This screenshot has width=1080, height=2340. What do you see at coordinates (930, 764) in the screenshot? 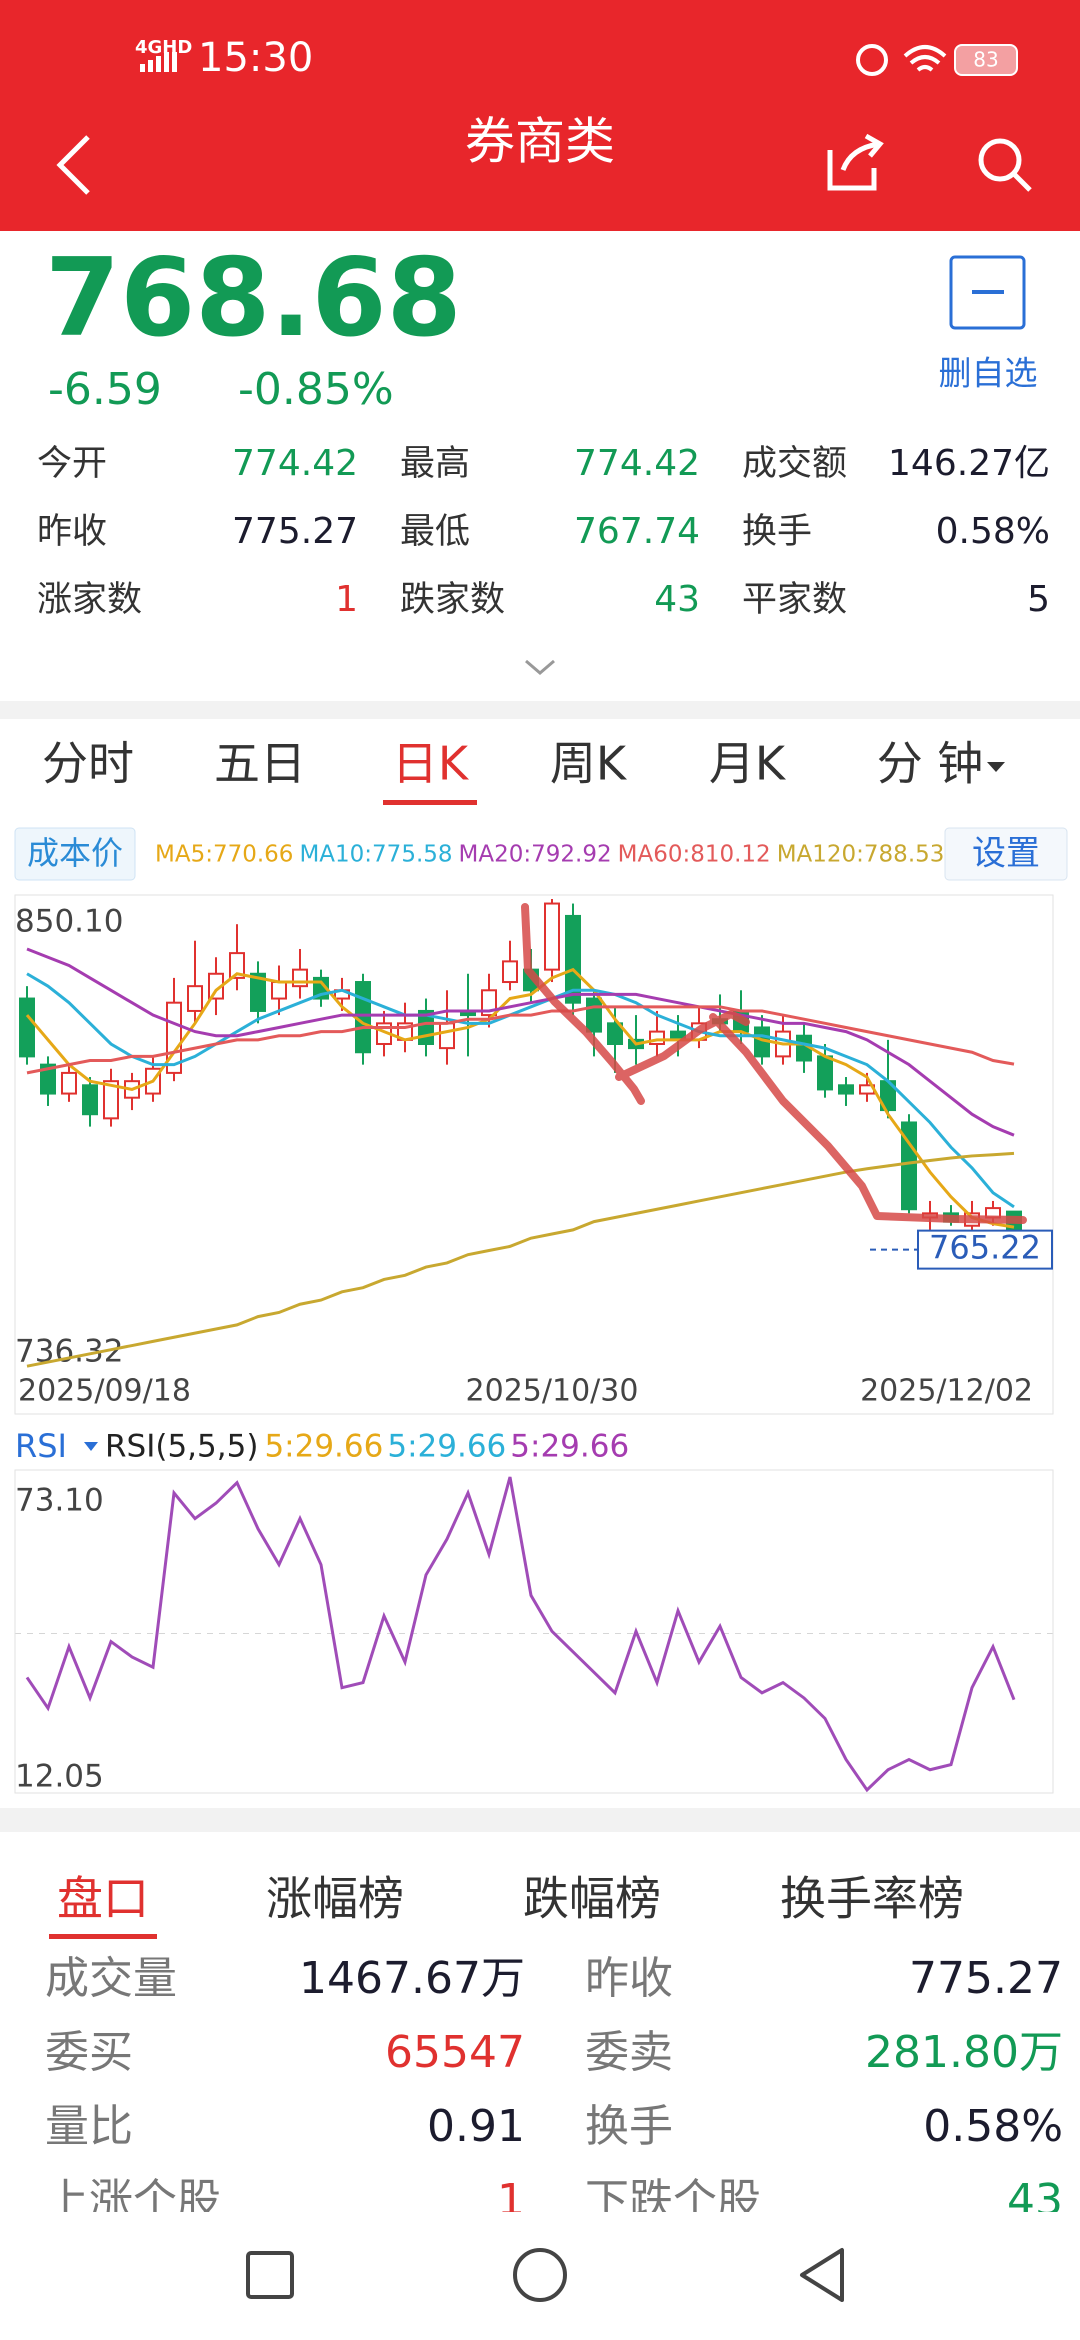
I see `chart-tab: 分 钟` at bounding box center [930, 764].